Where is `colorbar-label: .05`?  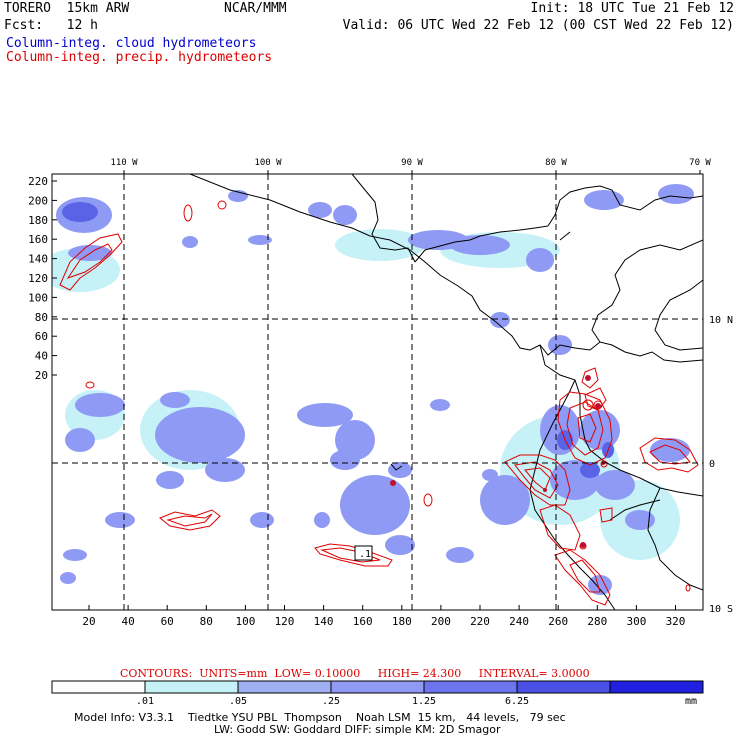
colorbar-label: .05 is located at coordinates (238, 701).